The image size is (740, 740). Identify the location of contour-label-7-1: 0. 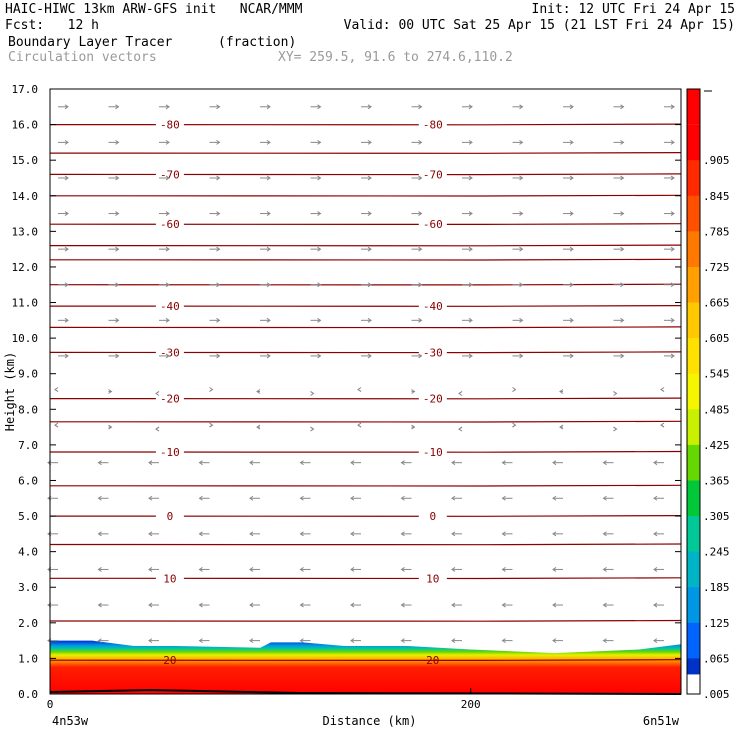
(432, 516).